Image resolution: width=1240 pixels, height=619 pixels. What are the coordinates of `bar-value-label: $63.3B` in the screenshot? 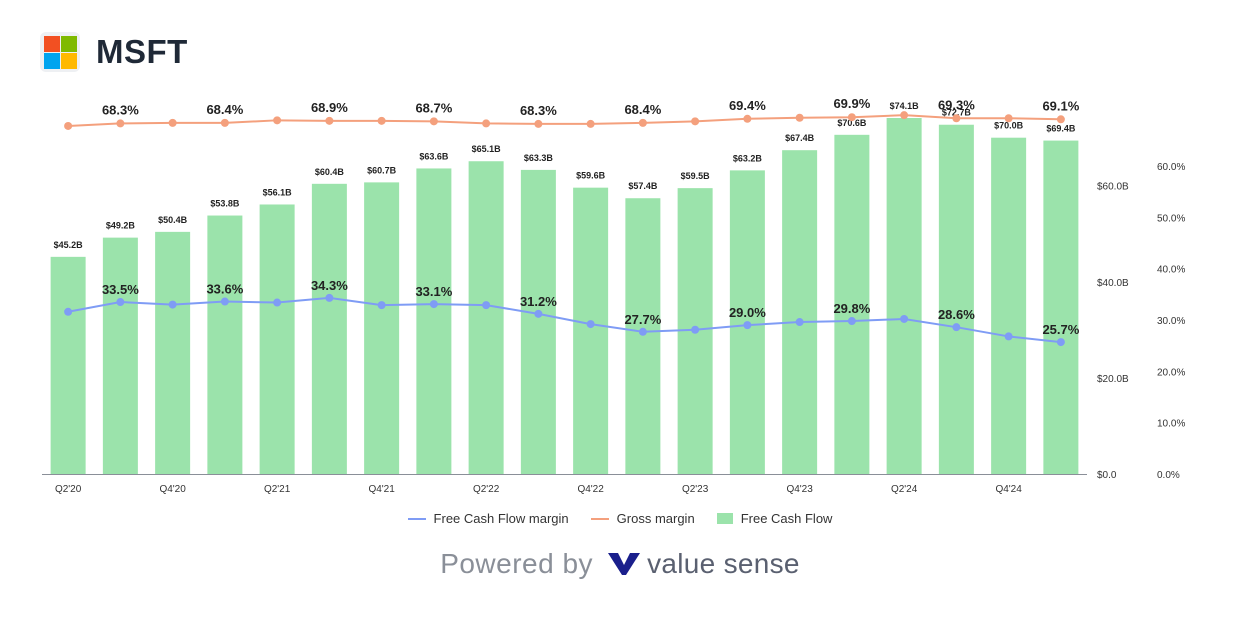 It's located at (539, 158).